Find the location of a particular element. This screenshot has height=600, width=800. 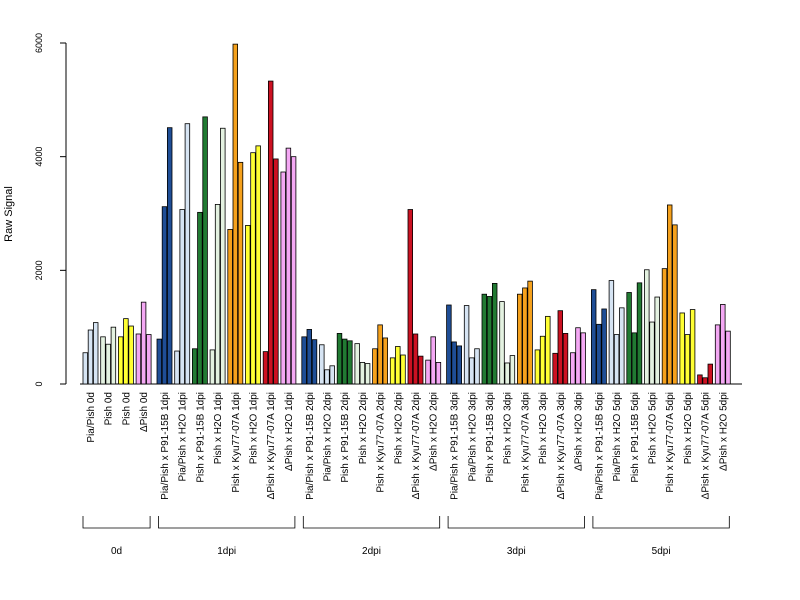

category-label: Pish x Kyu77-07A 2dpi is located at coordinates (381, 442).